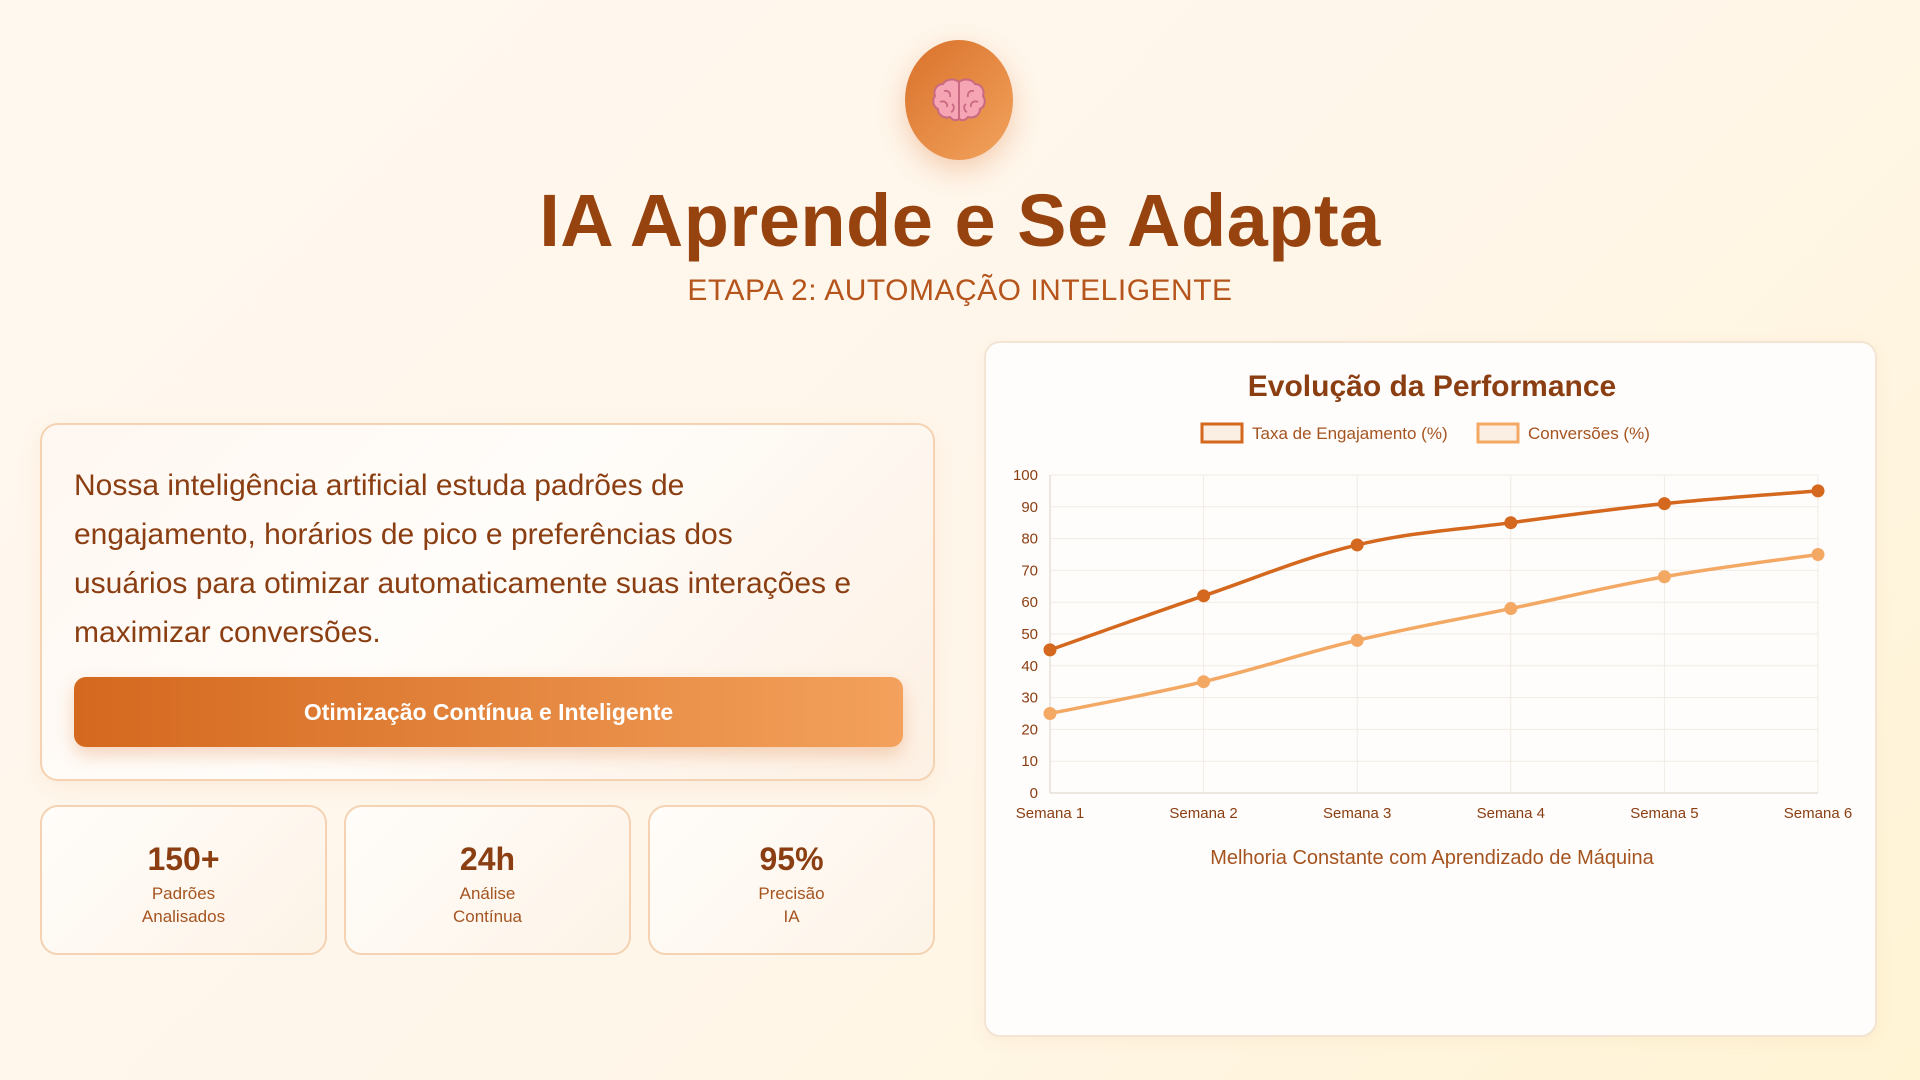  Describe the element at coordinates (183, 905) in the screenshot. I see `stat-label: Padrões Analisados` at that location.